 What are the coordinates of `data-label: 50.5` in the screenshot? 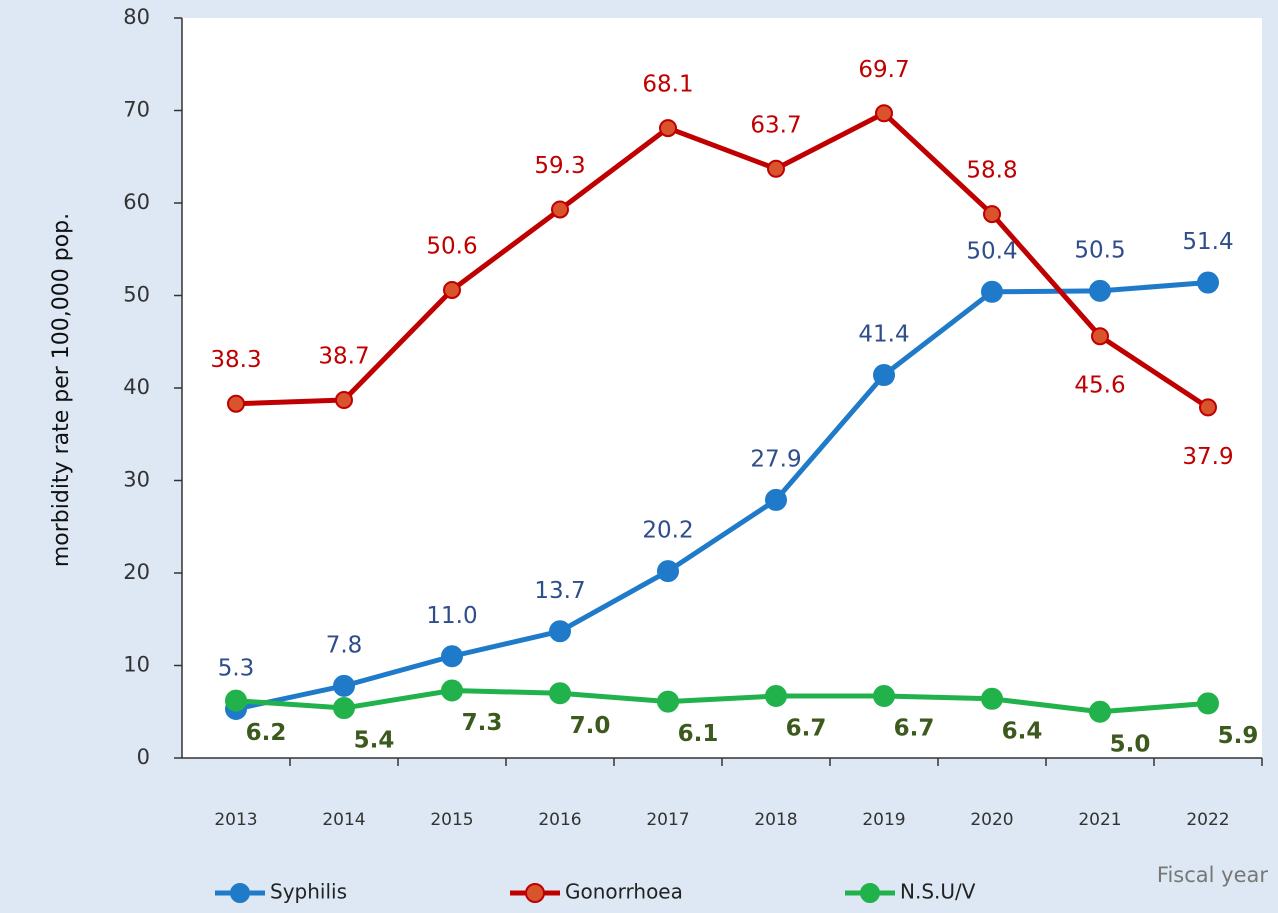 It's located at (1099, 250).